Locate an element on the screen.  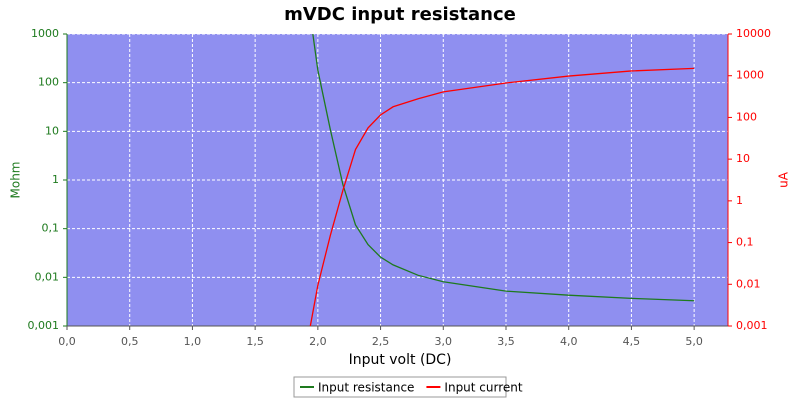
x-tick-label: 5,0 is located at coordinates (694, 341).